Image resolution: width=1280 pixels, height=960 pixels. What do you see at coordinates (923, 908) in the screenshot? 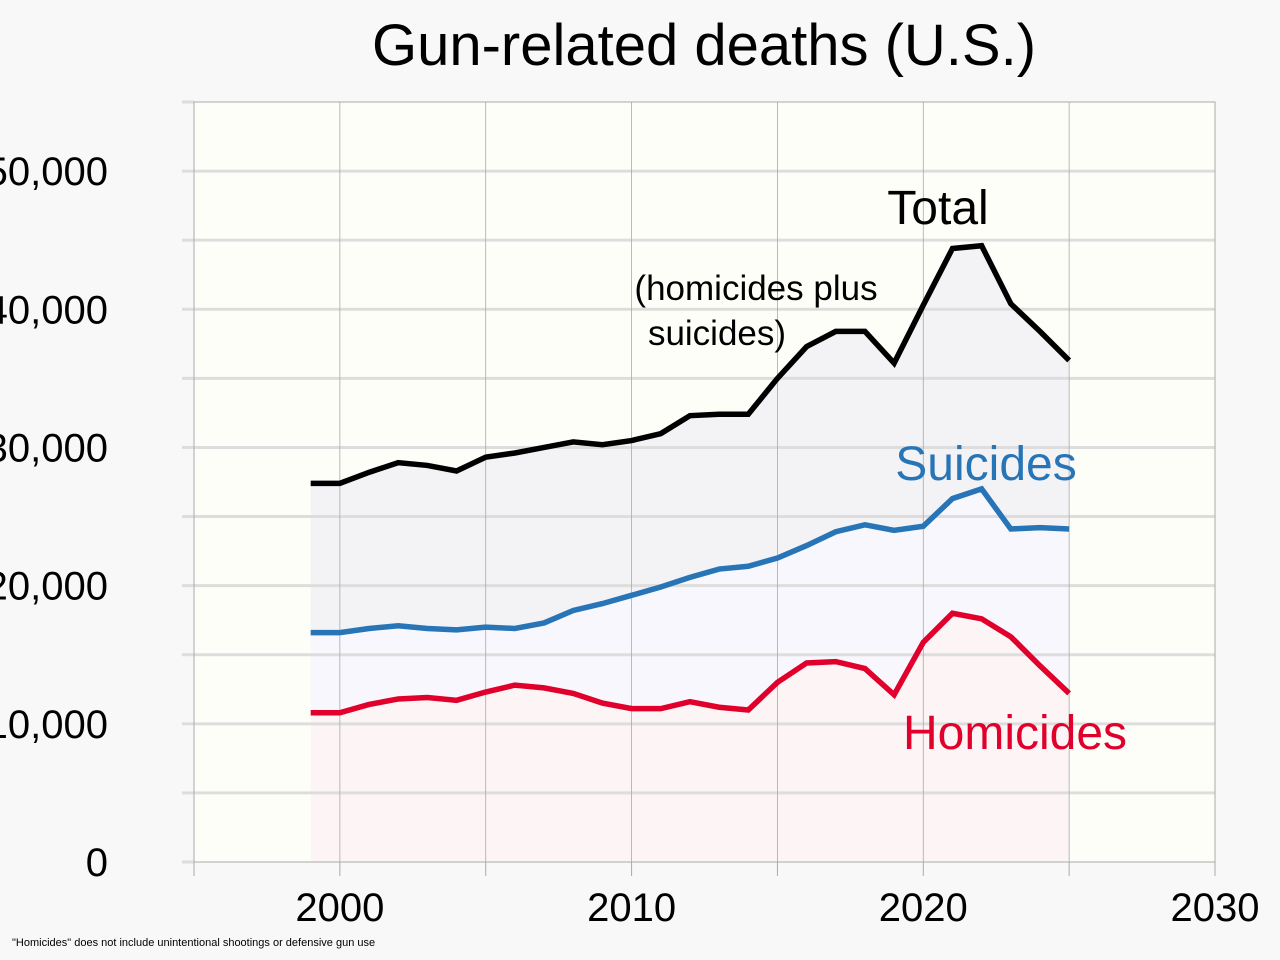
I see `x-tick-label: 2020` at bounding box center [923, 908].